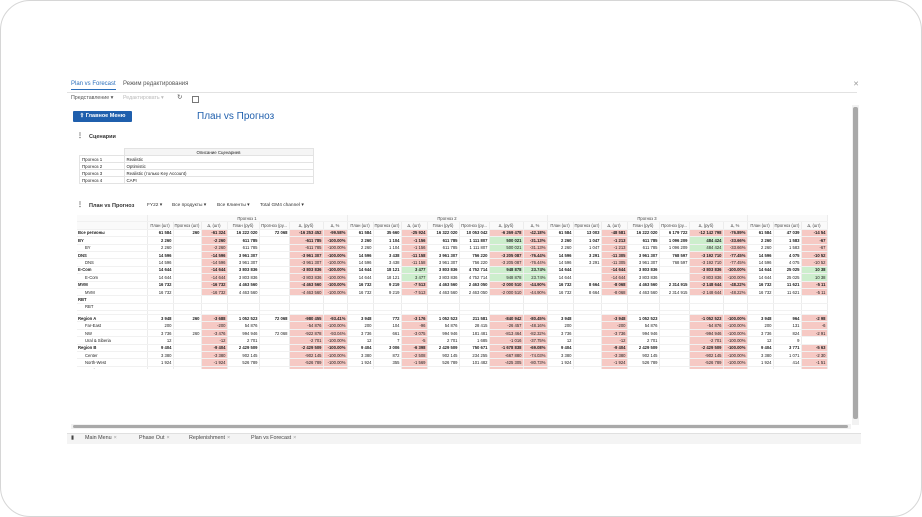  Describe the element at coordinates (214, 355) in the screenshot. I see `grid-cell: -3 380` at that location.